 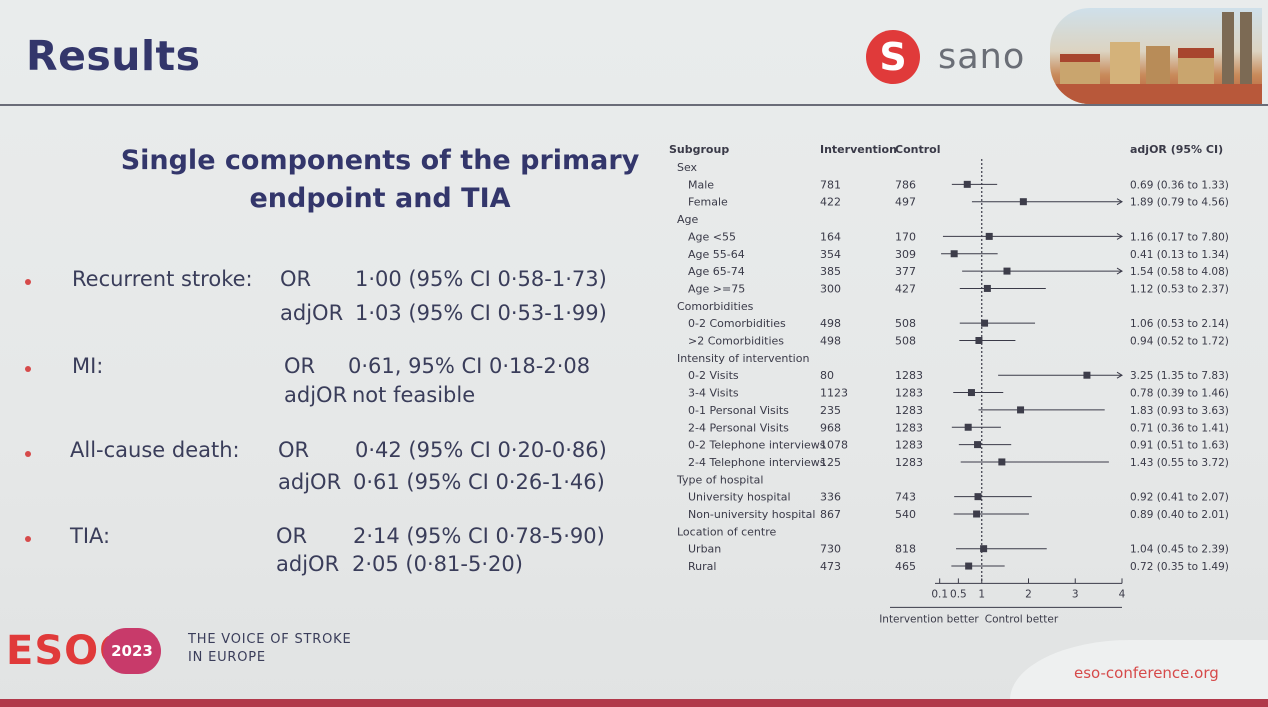 What do you see at coordinates (830, 254) in the screenshot?
I see `intervention-count: 354` at bounding box center [830, 254].